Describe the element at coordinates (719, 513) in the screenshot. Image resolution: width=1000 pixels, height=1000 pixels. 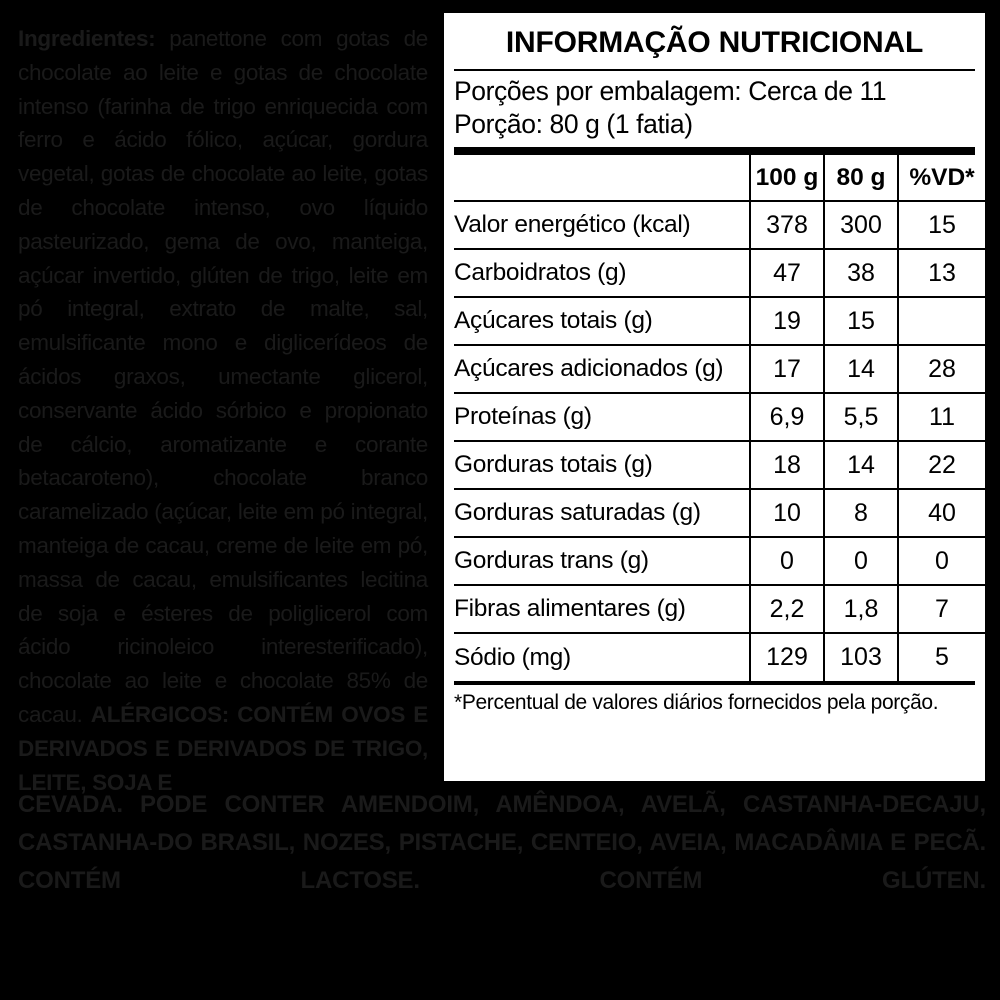
I see `table-row: Gorduras saturadas (g) 10 8 40` at that location.